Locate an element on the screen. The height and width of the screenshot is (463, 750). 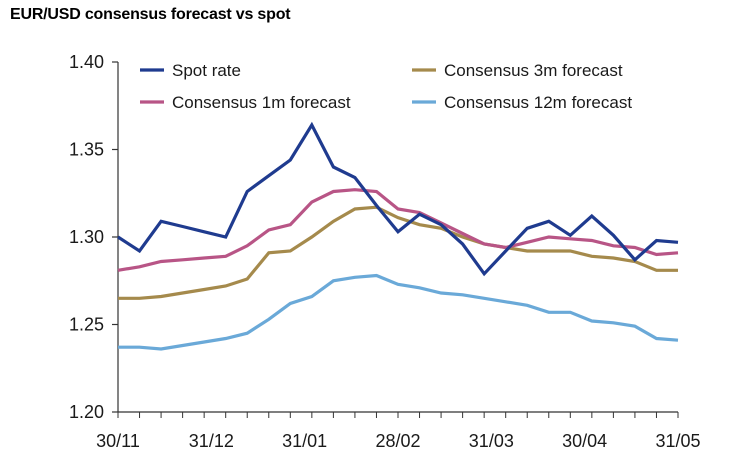
x-tick-label: 28/02 is located at coordinates (397, 441).